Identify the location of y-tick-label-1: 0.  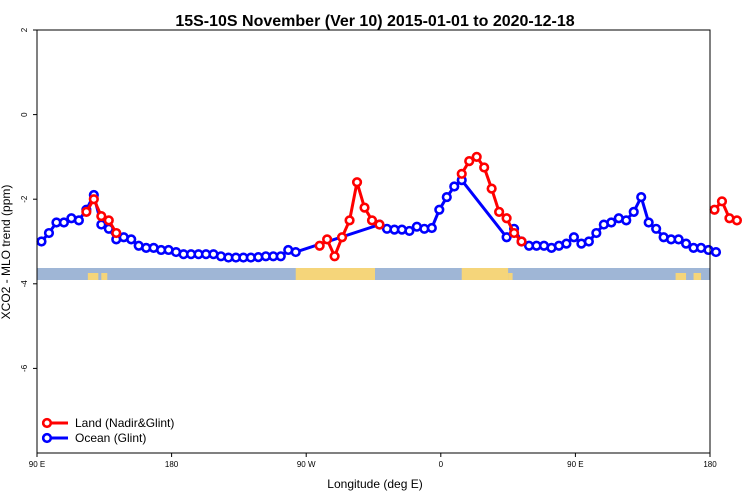
(24, 114).